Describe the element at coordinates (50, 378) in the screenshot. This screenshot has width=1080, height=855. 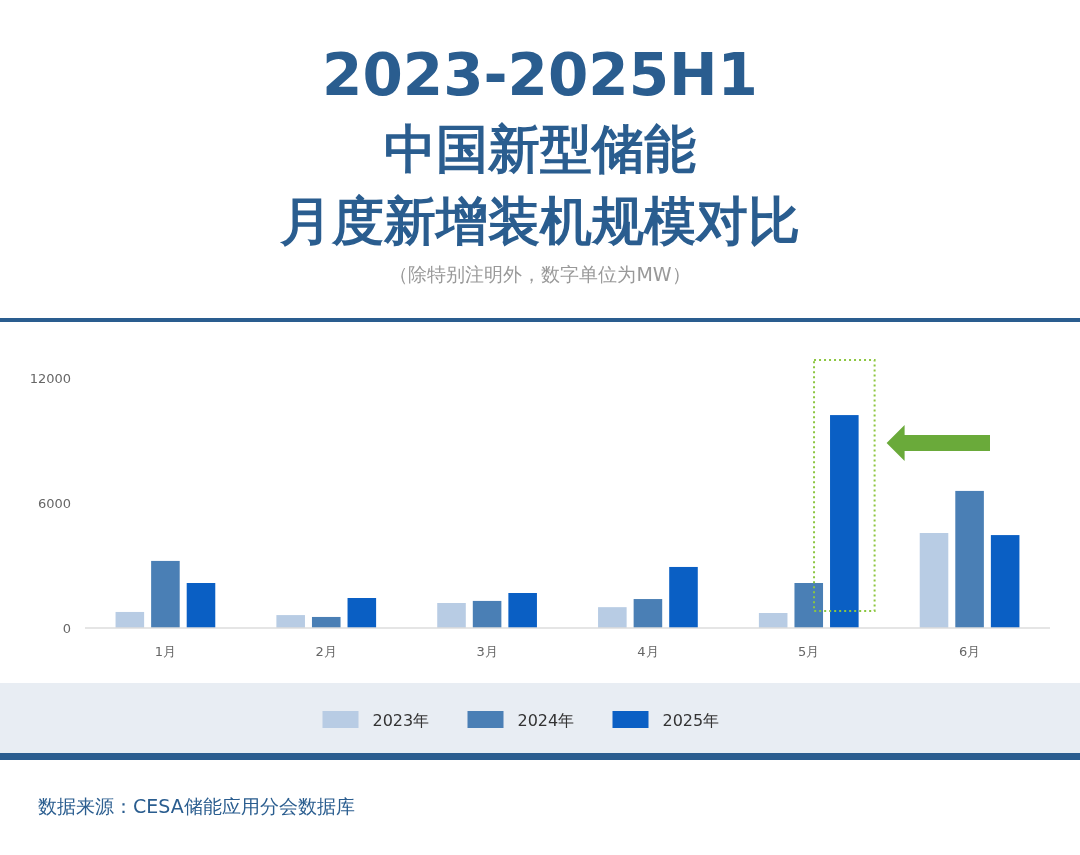
I see `y-tick-label: 12000` at that location.